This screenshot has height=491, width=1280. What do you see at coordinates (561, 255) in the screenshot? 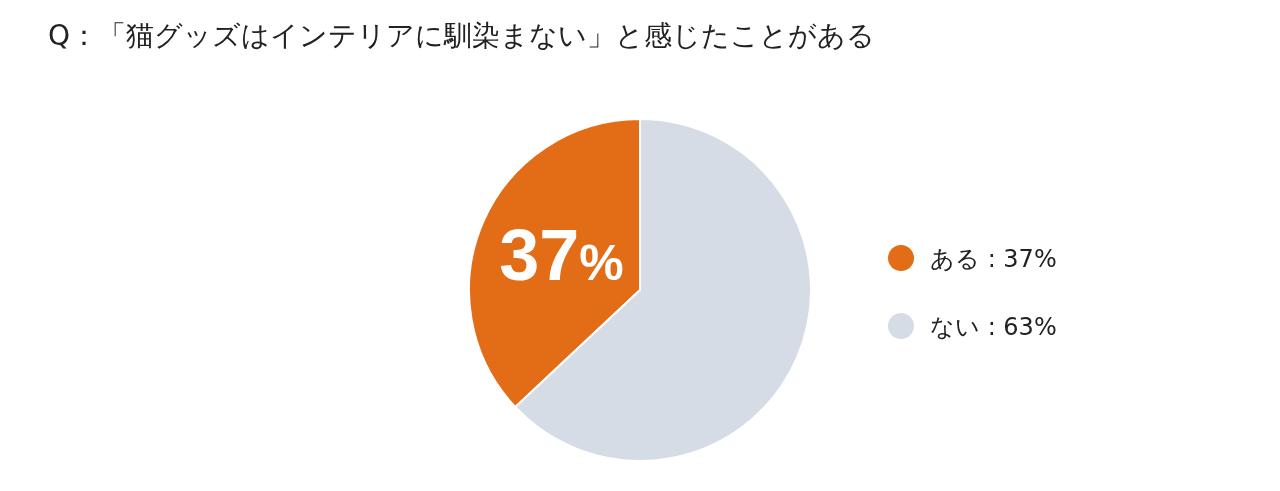
I see `data-label: 37%` at bounding box center [561, 255].